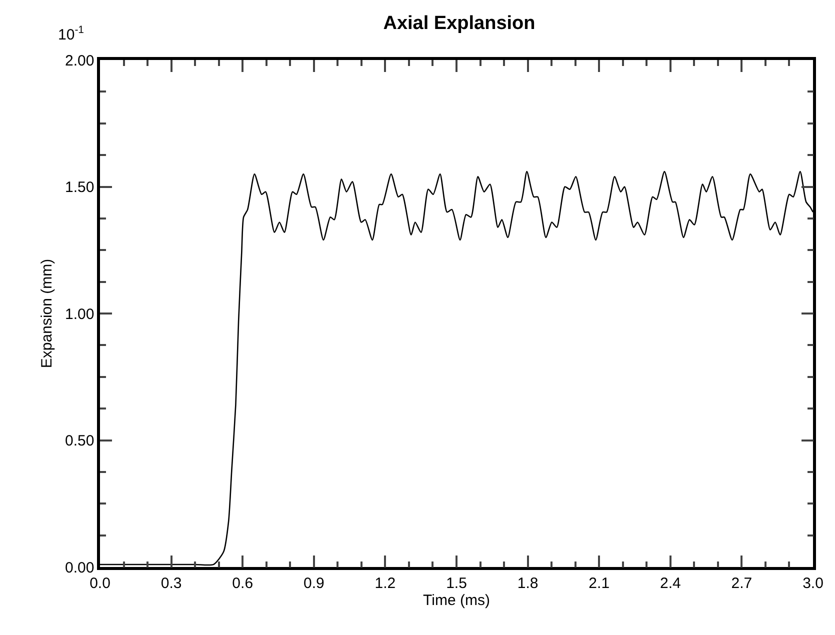 This screenshot has width=835, height=635. Describe the element at coordinates (47, 313) in the screenshot. I see `y-axis-title: Expansion (mm)` at that location.